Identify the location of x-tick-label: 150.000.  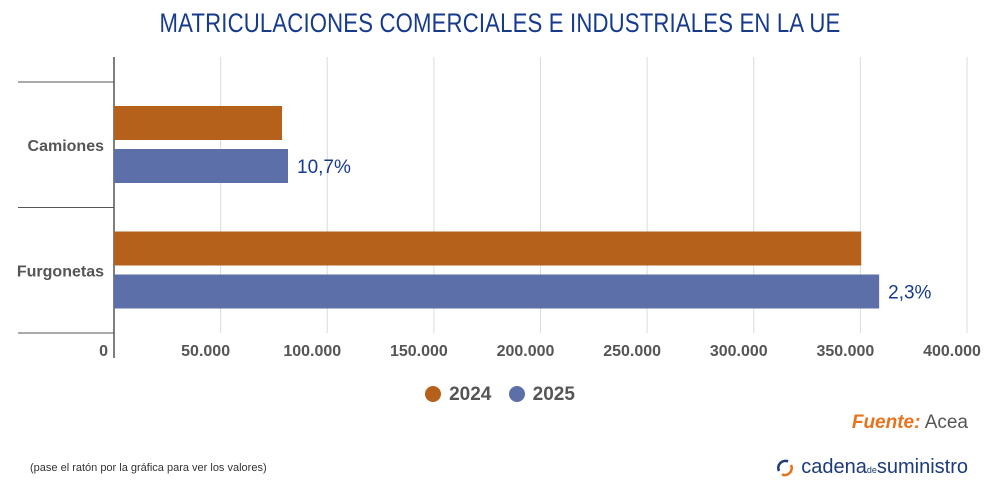
(419, 351).